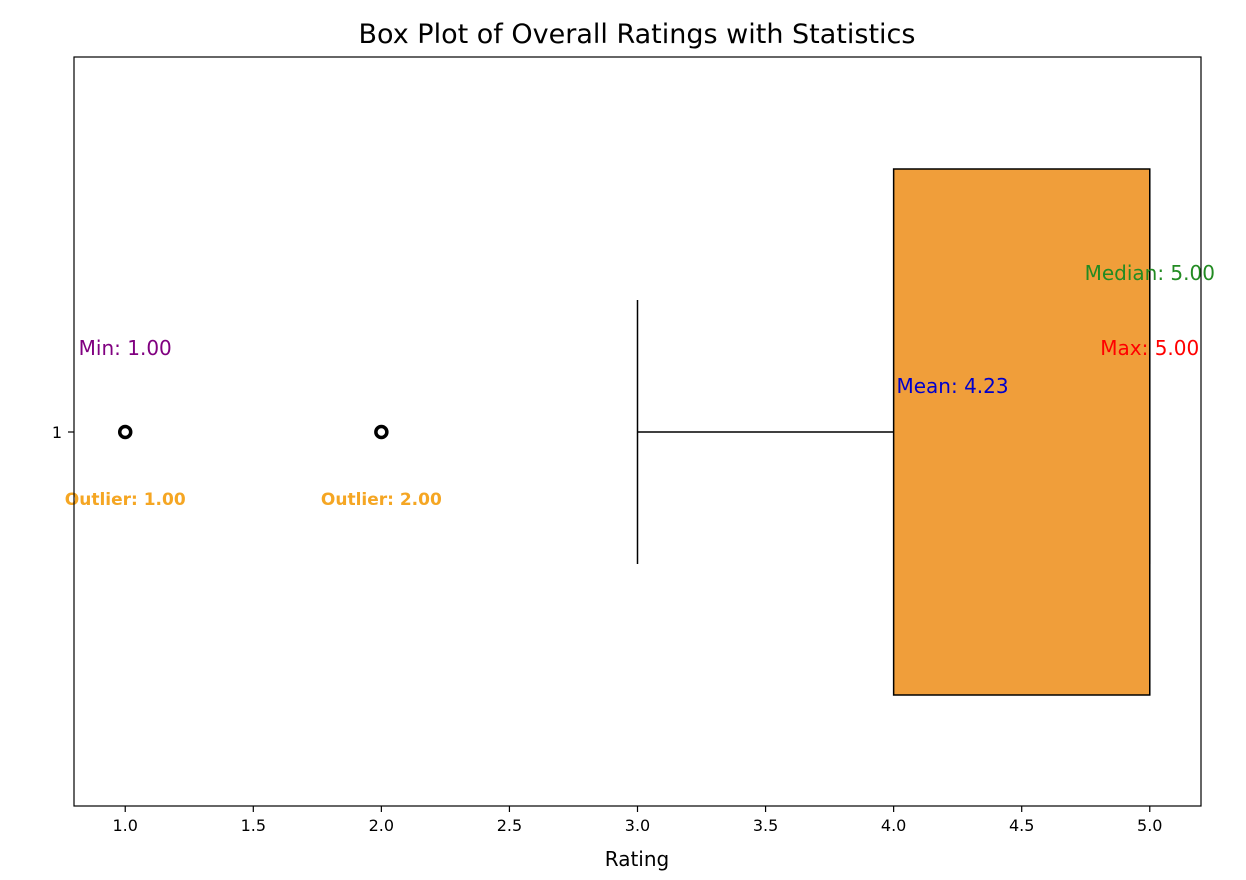 The width and height of the screenshot is (1246, 880). Describe the element at coordinates (57, 432) in the screenshot. I see `y-tick-label-1: 1` at that location.